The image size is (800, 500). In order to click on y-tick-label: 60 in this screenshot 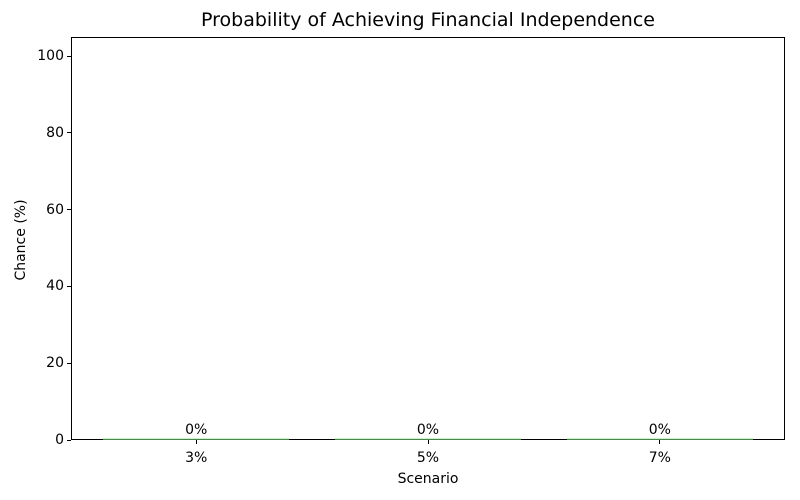, I will do `click(55, 209)`.